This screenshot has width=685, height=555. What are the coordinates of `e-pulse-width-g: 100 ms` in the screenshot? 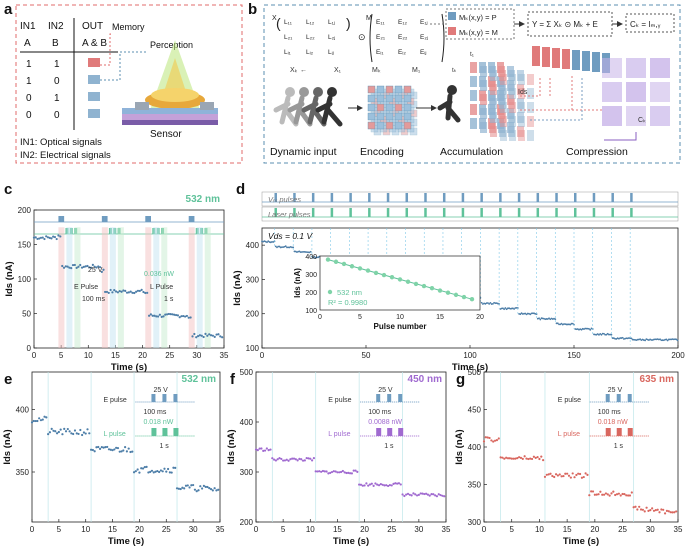 It's located at (609, 412).